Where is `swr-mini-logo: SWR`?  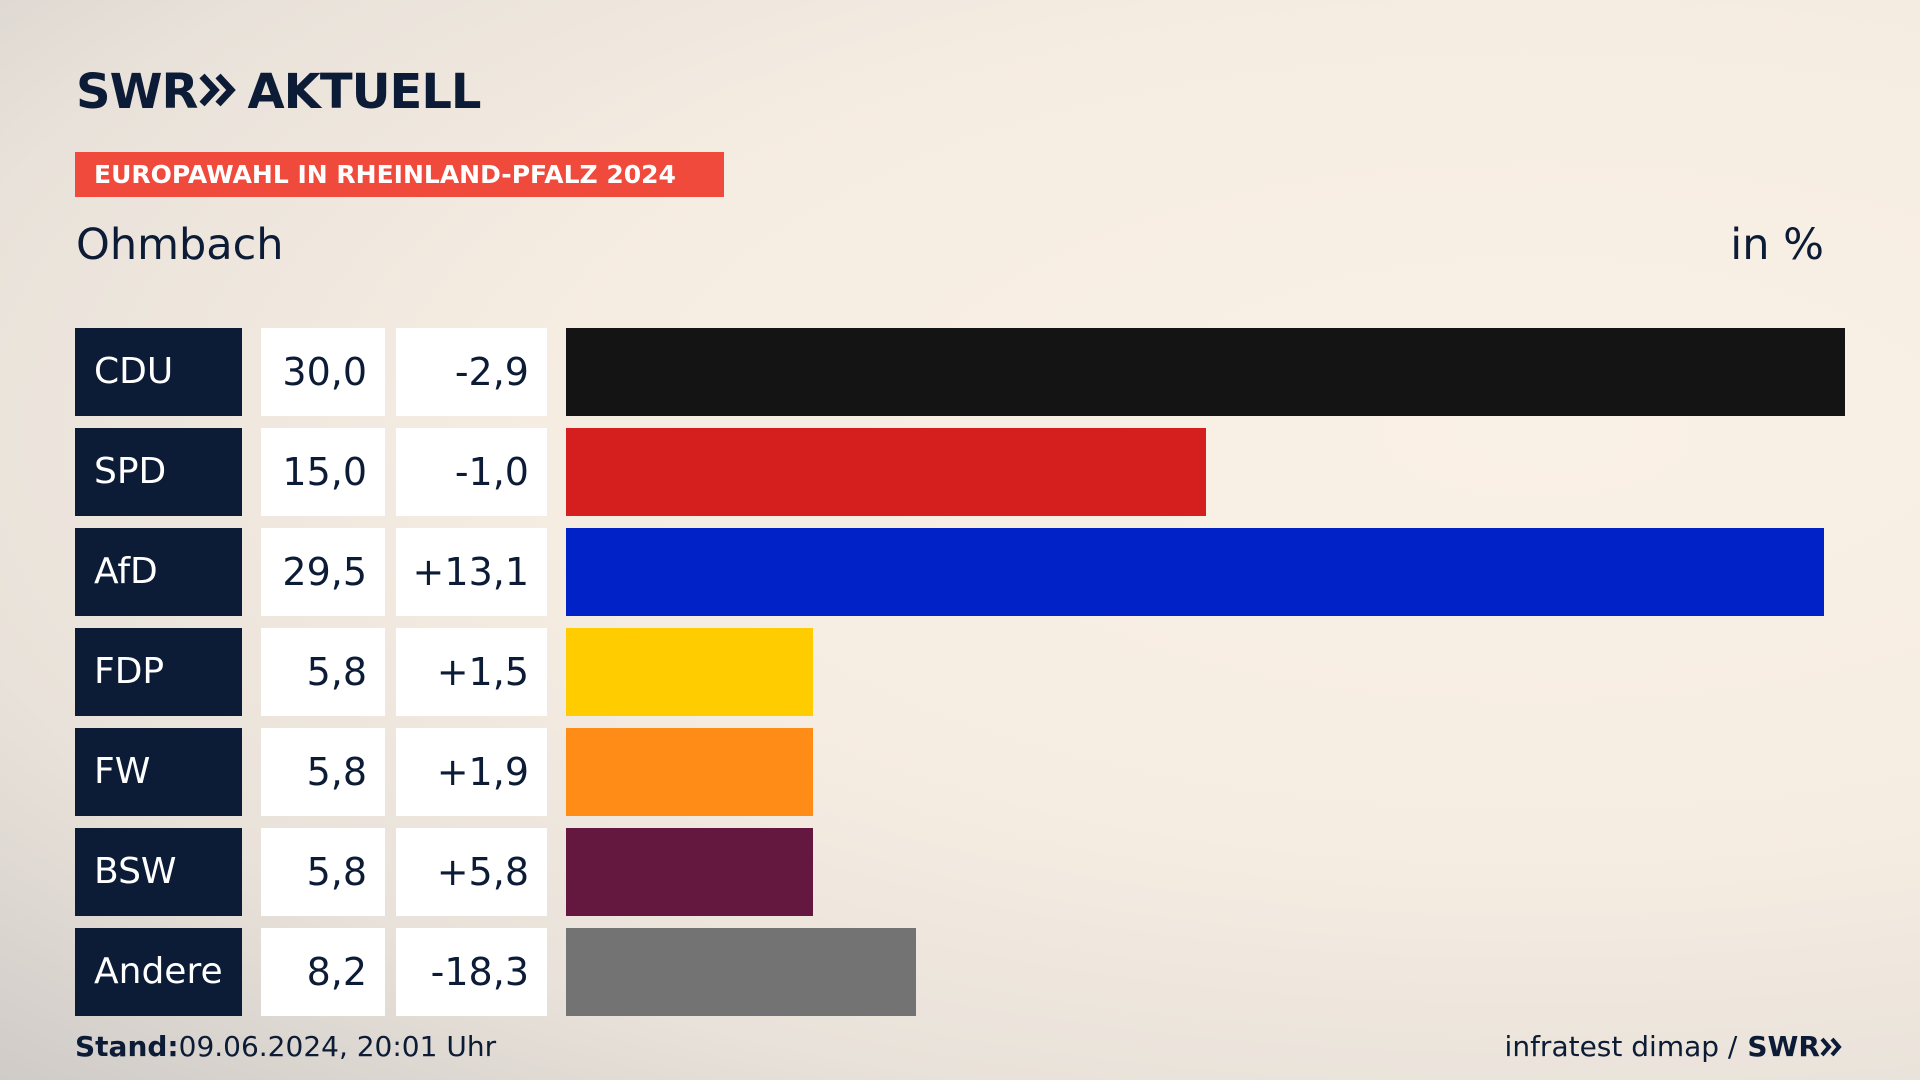 swr-mini-logo: SWR is located at coordinates (1795, 1046).